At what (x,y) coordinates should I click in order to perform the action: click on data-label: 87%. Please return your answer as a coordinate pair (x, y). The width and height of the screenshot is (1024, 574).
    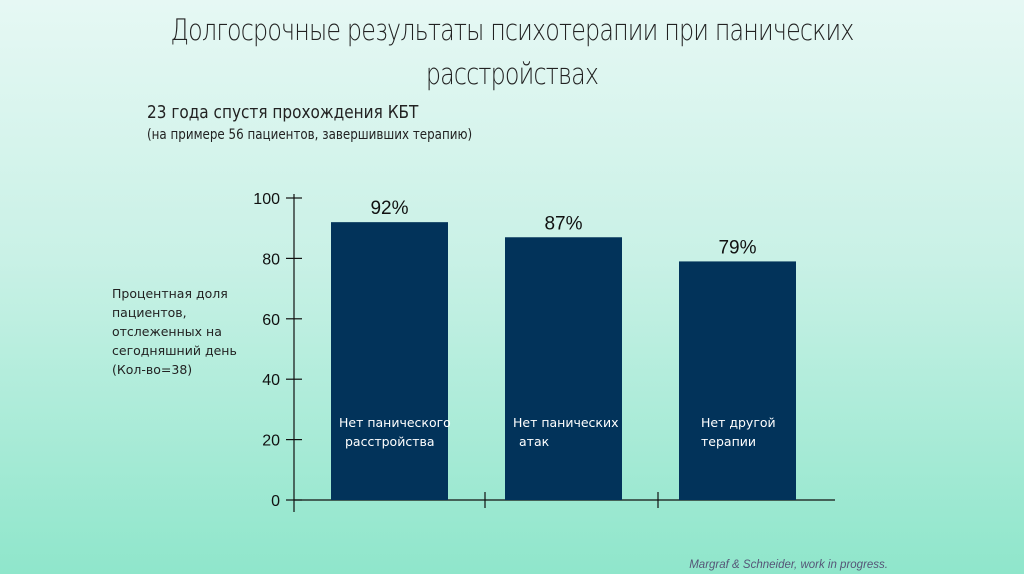
    Looking at the image, I should click on (563, 223).